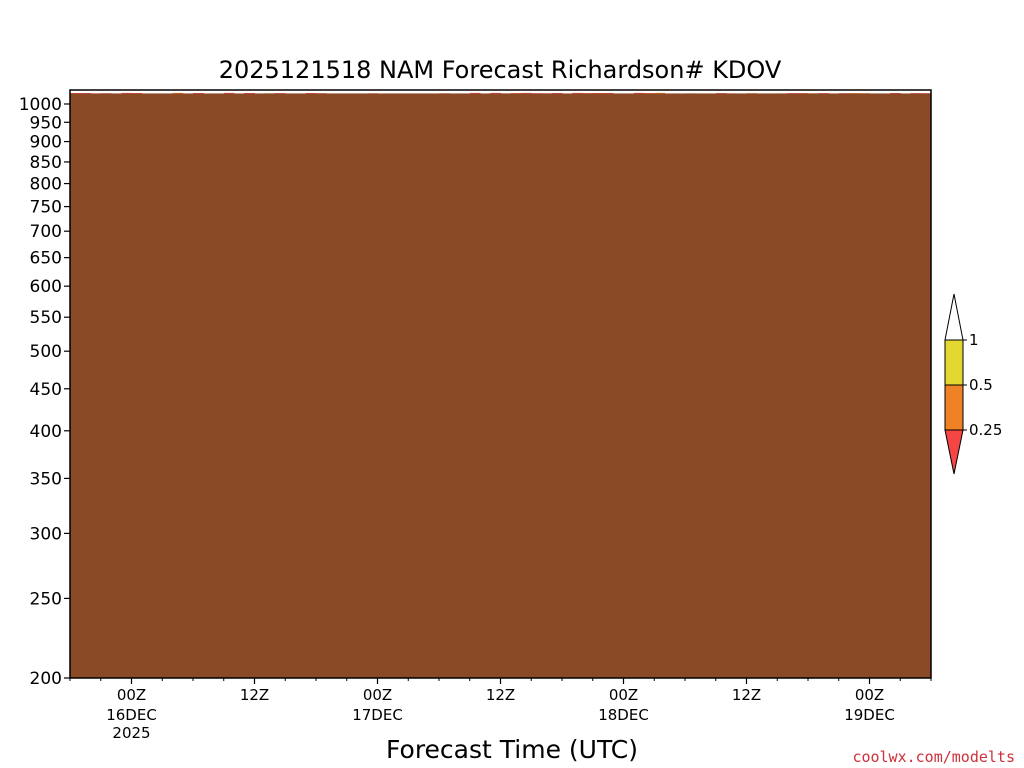  Describe the element at coordinates (974, 340) in the screenshot. I see `colorbar-label: 1` at that location.